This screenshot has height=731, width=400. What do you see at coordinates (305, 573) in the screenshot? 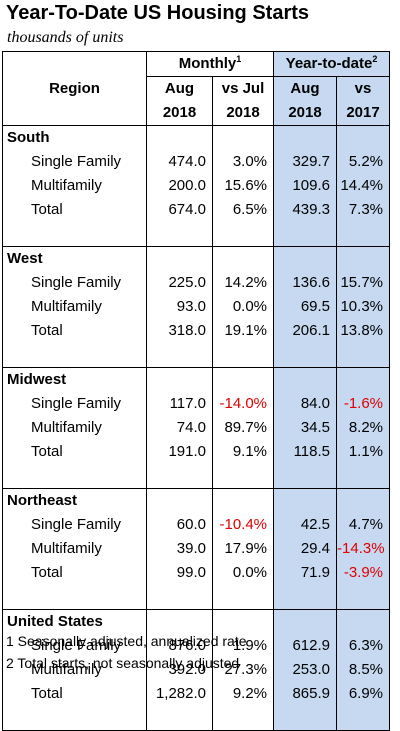
I see `ytd-aug-value: 71.9` at bounding box center [305, 573].